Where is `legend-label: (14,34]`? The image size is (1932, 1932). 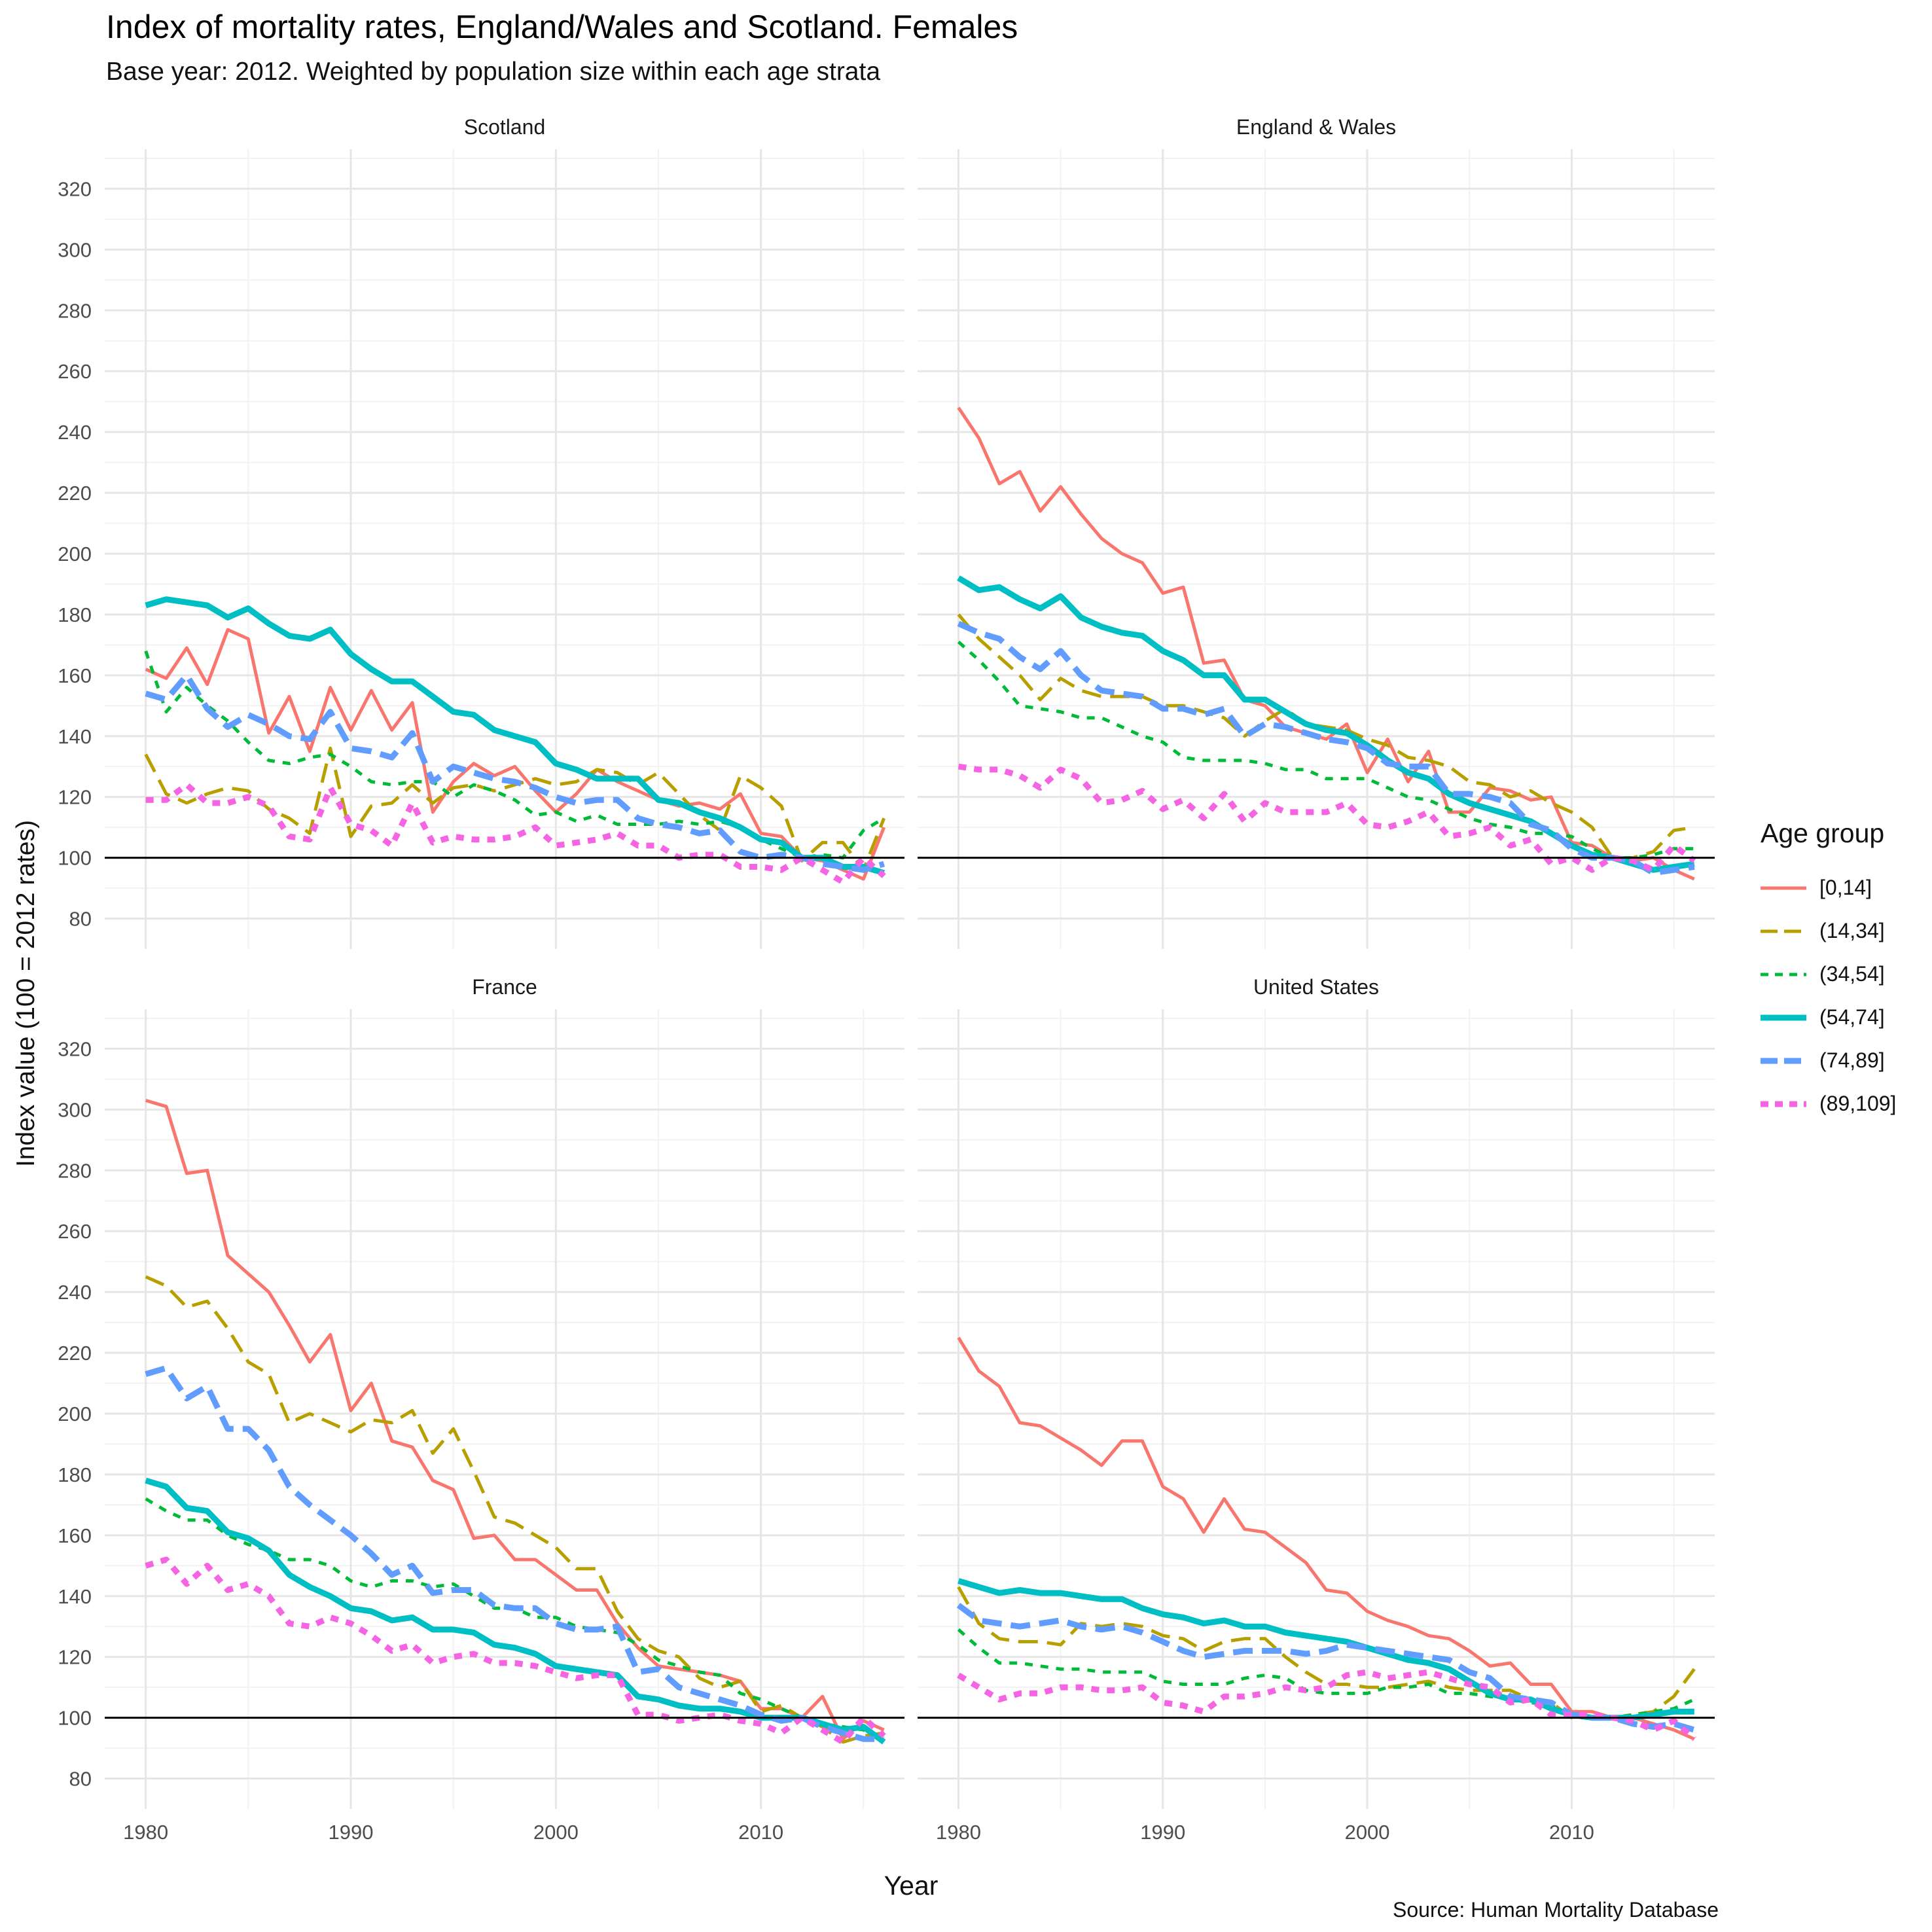 legend-label: (14,34] is located at coordinates (1852, 930).